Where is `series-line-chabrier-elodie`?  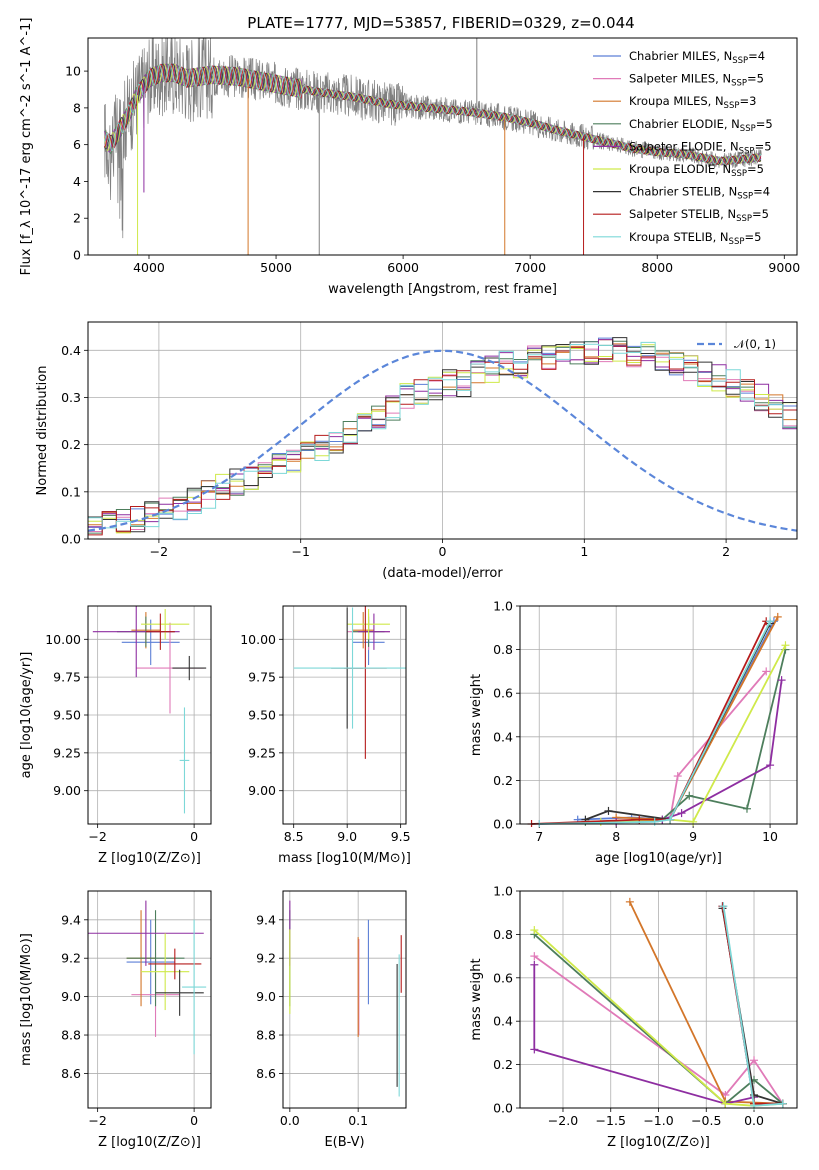
series-line-chabrier-elodie is located at coordinates (658, 1019).